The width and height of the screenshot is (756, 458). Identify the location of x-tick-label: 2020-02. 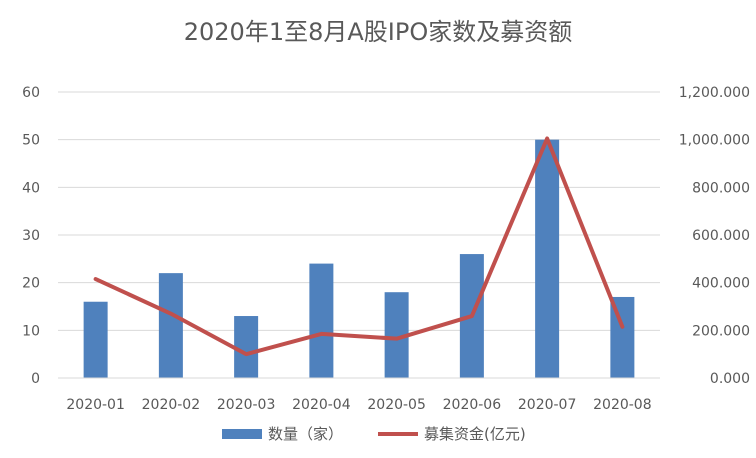
(171, 405).